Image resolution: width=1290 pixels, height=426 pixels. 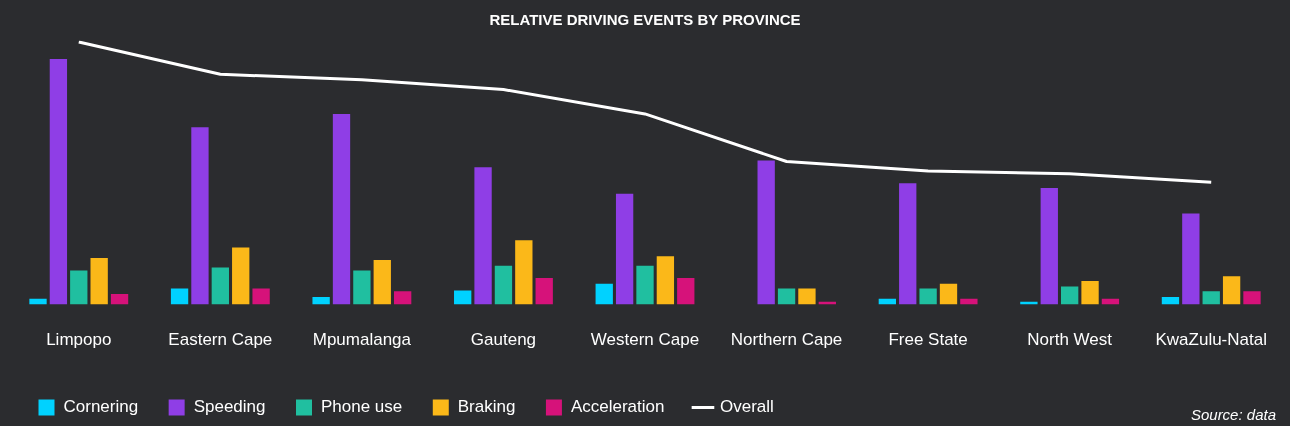 What do you see at coordinates (928, 340) in the screenshot?
I see `x-tick-label: Free State` at bounding box center [928, 340].